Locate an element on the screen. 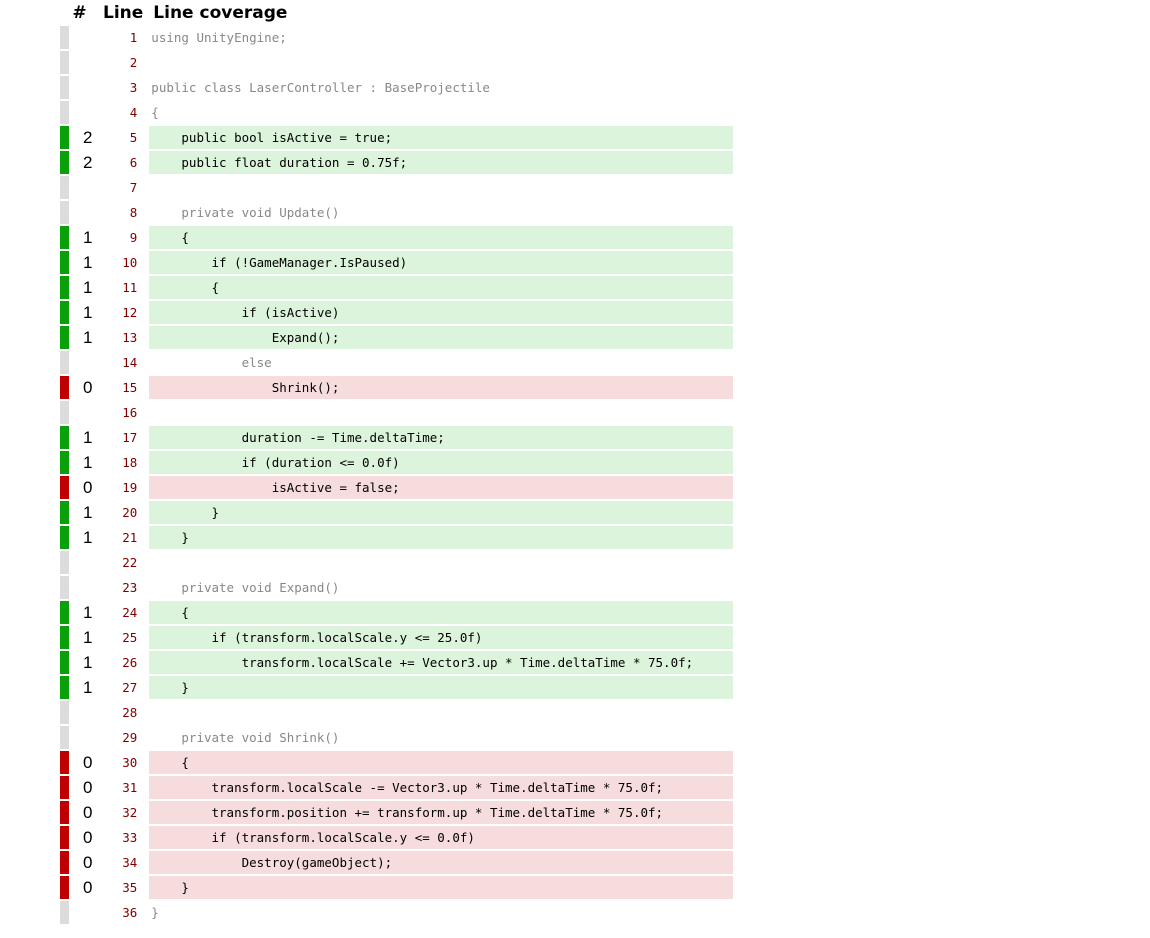 Image resolution: width=1150 pixels, height=938 pixels. code-line-row: 0 33 if (transform.localScale.y <= 0.0f) is located at coordinates (397, 838).